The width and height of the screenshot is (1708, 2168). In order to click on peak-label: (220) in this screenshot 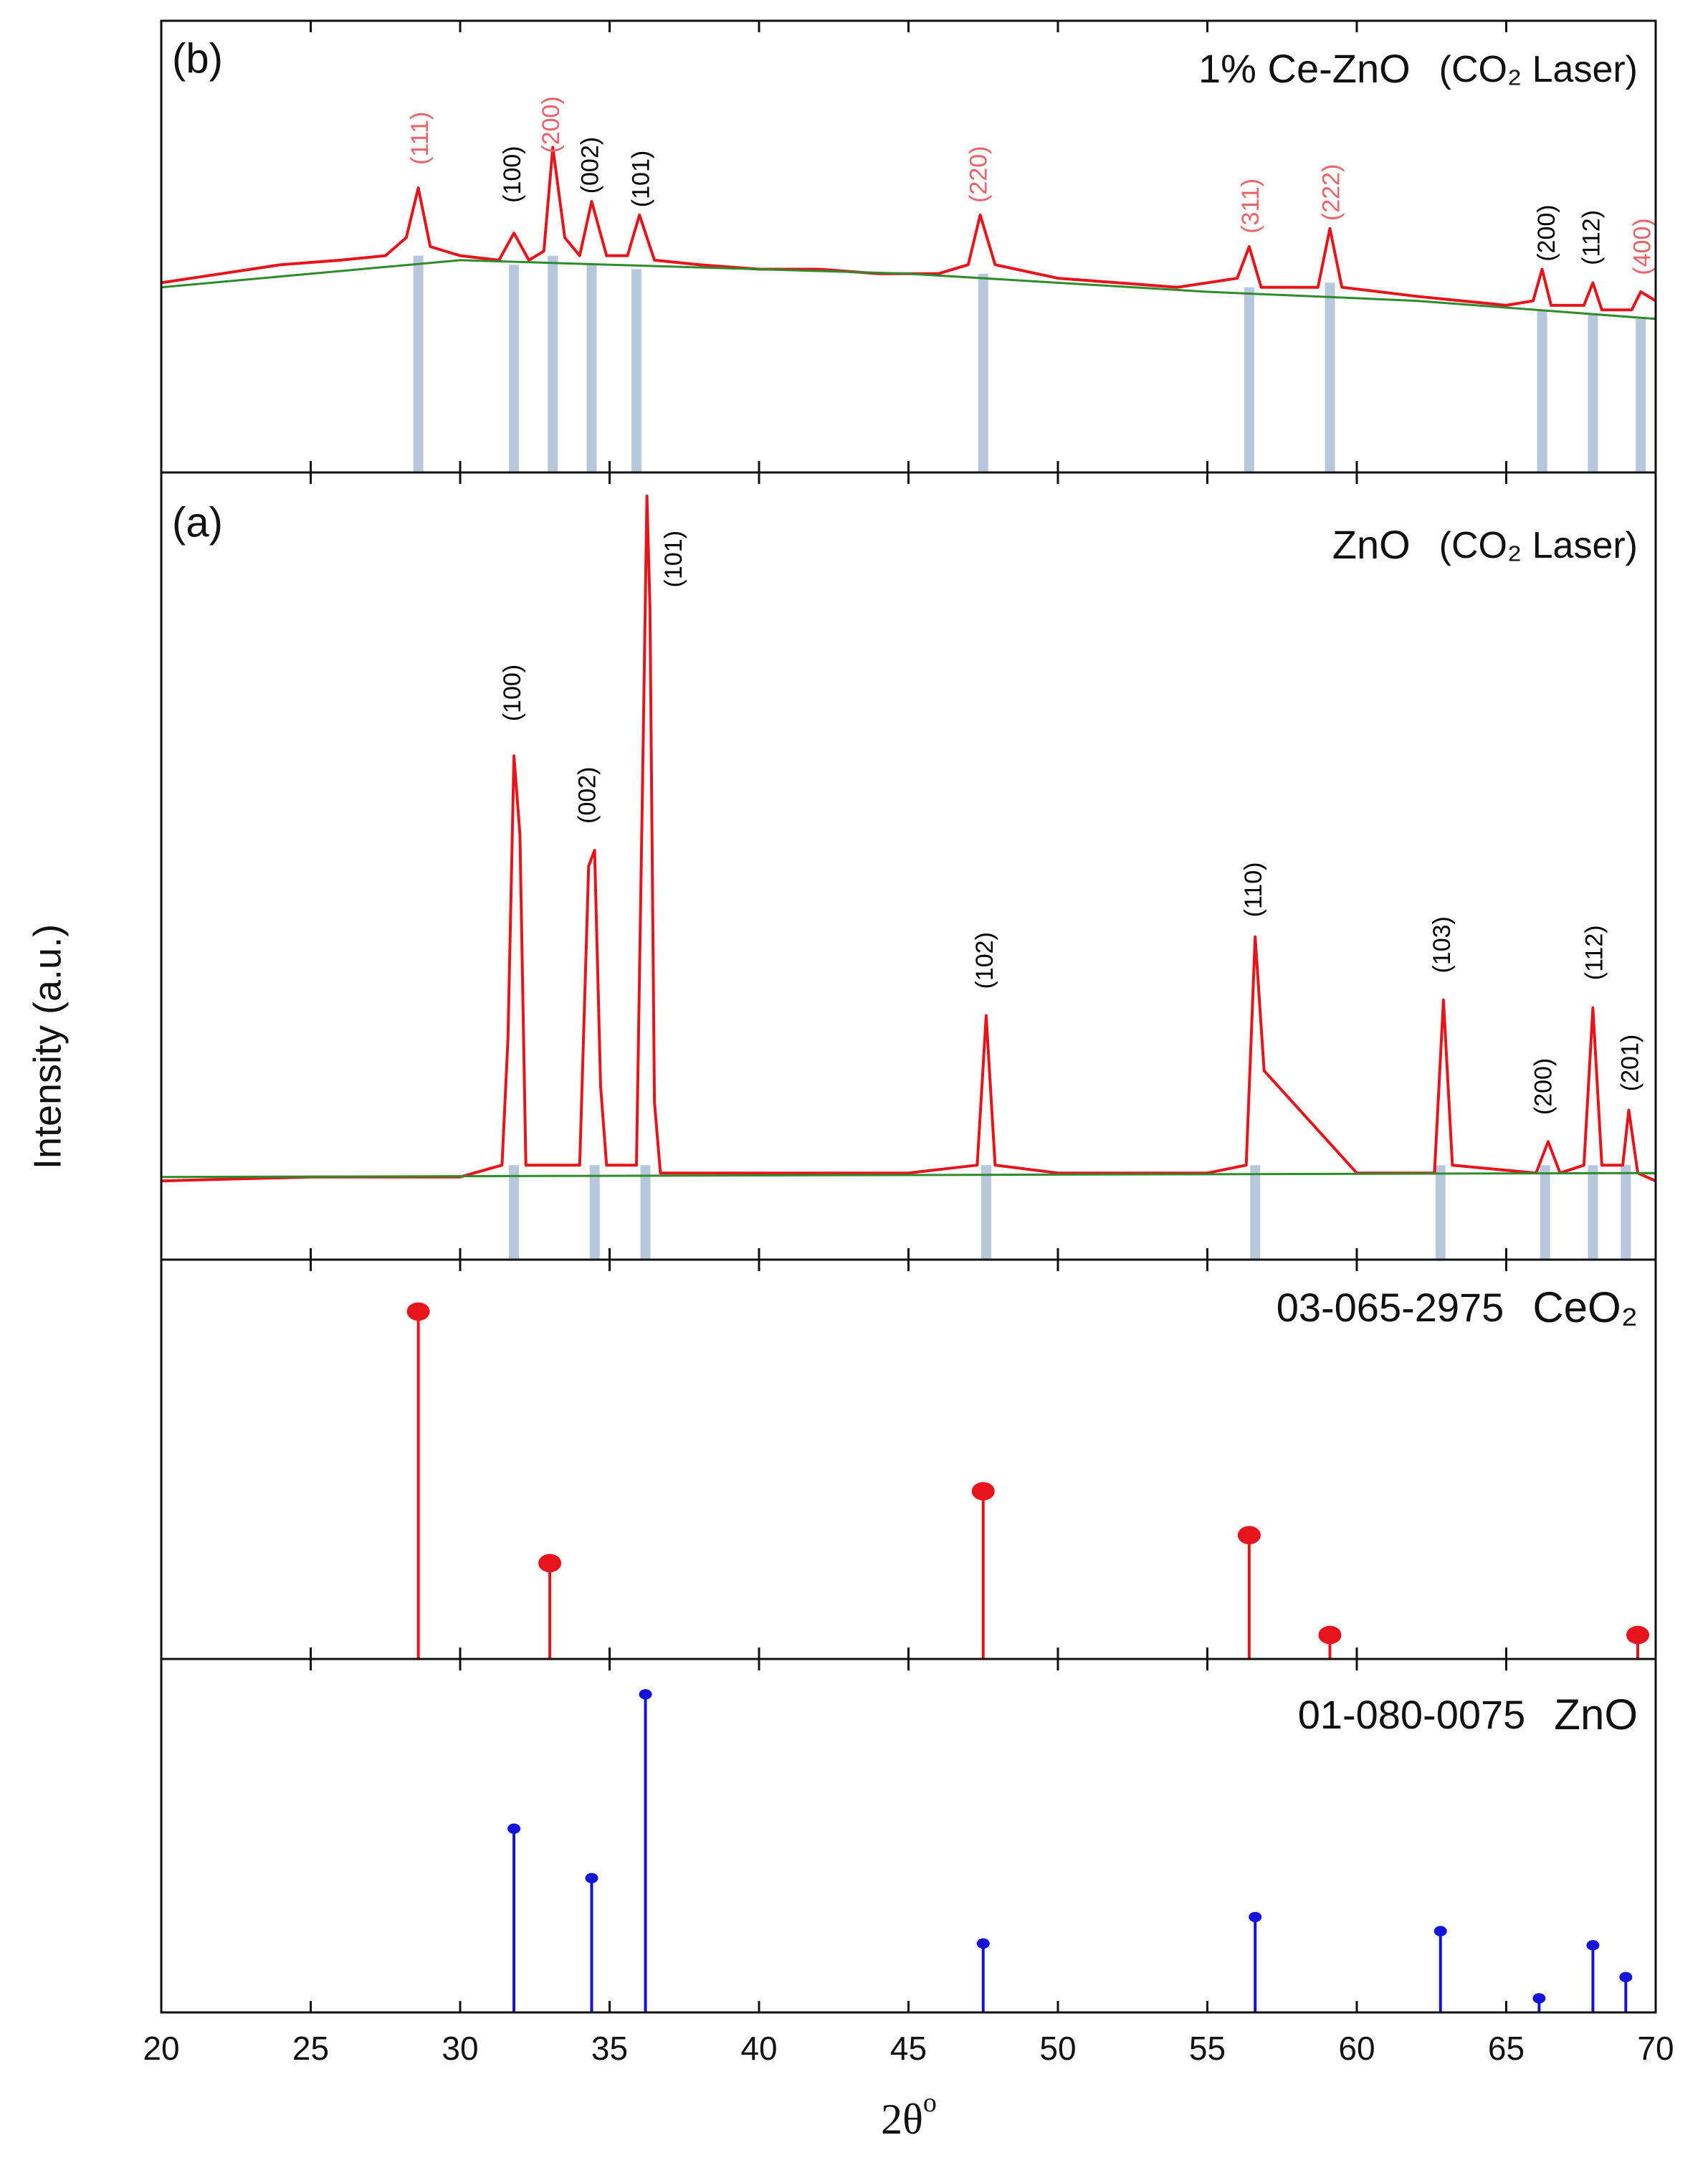, I will do `click(979, 174)`.